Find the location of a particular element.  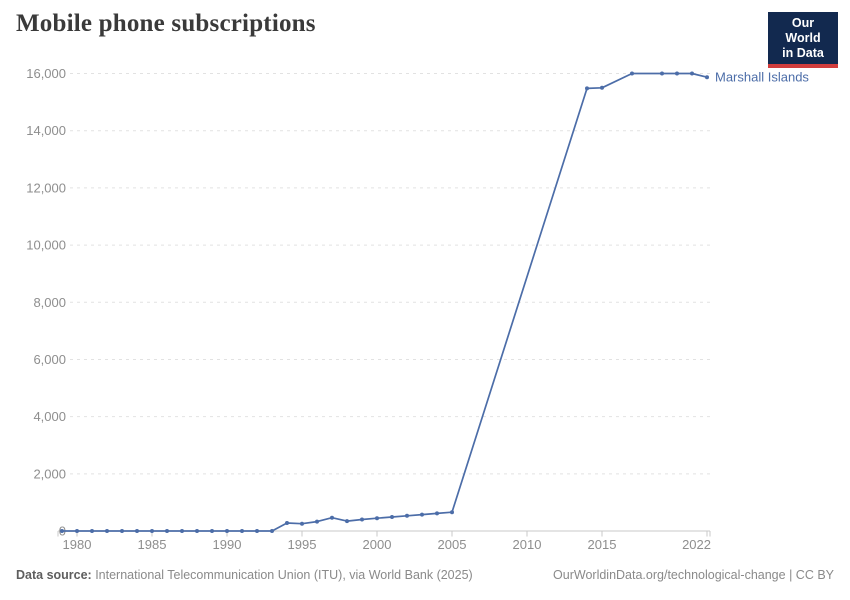

owid-logo: Our World in Data is located at coordinates (803, 40).